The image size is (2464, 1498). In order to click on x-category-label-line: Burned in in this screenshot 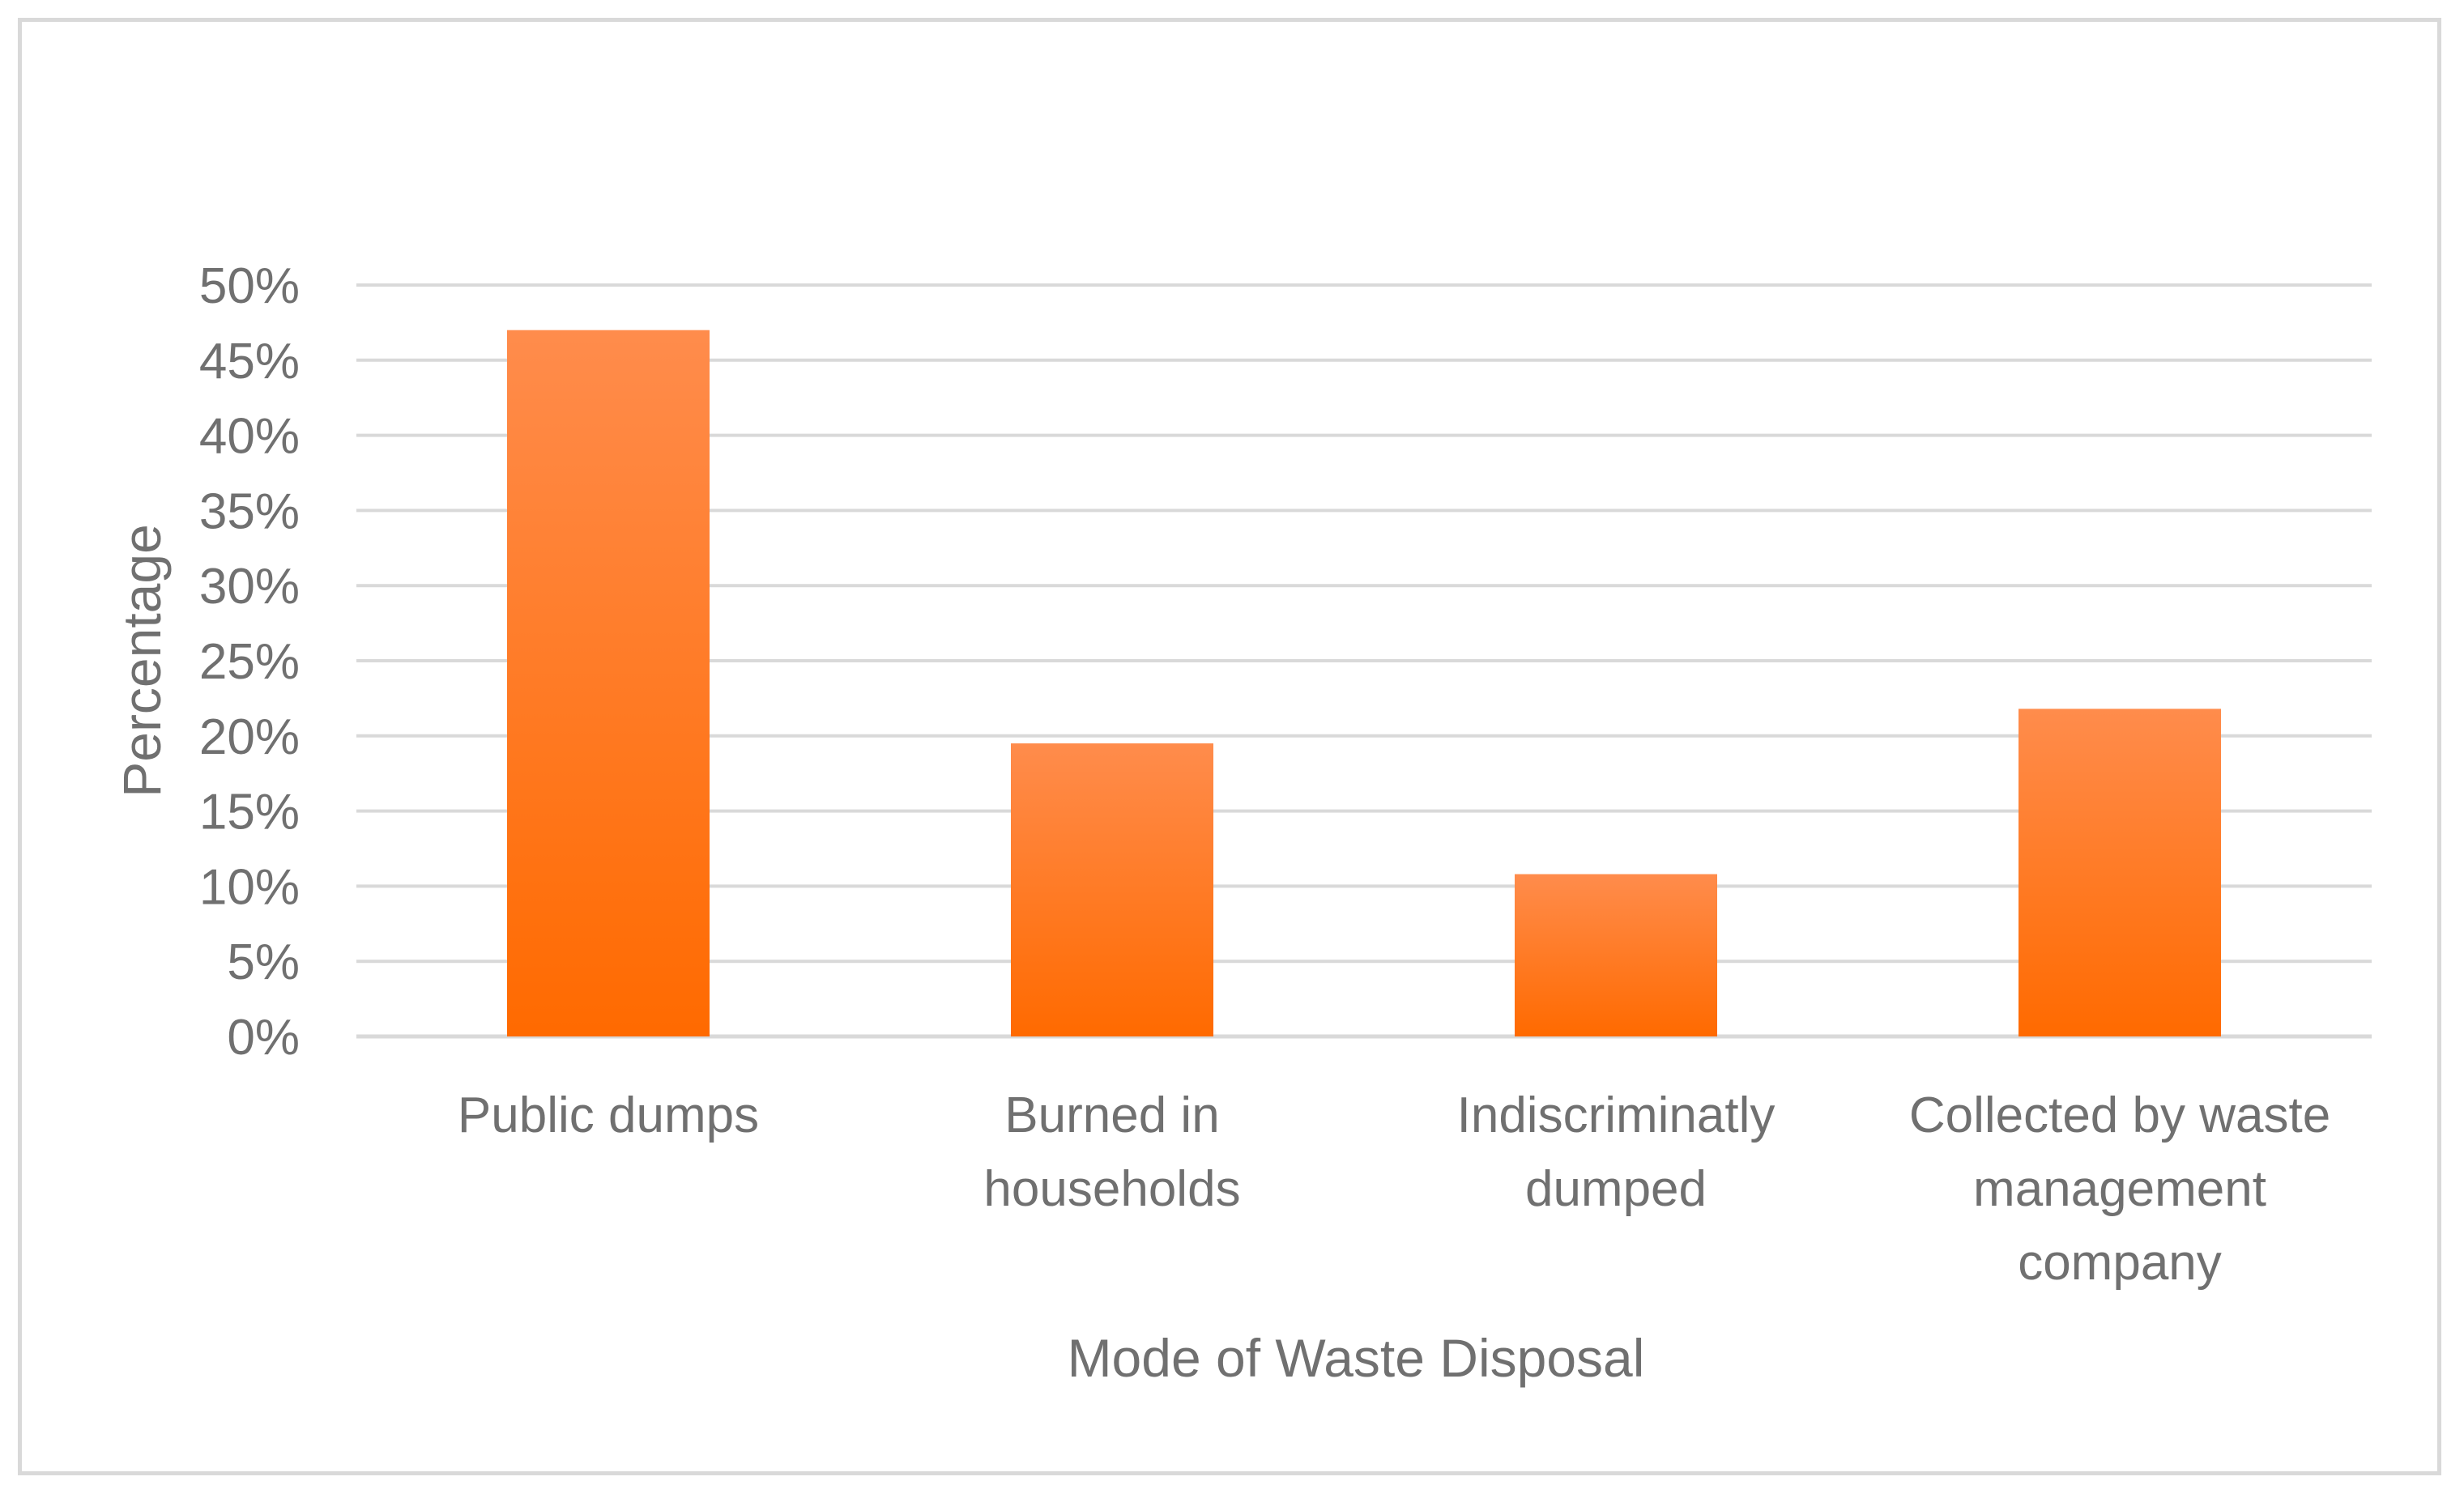, I will do `click(1111, 1115)`.